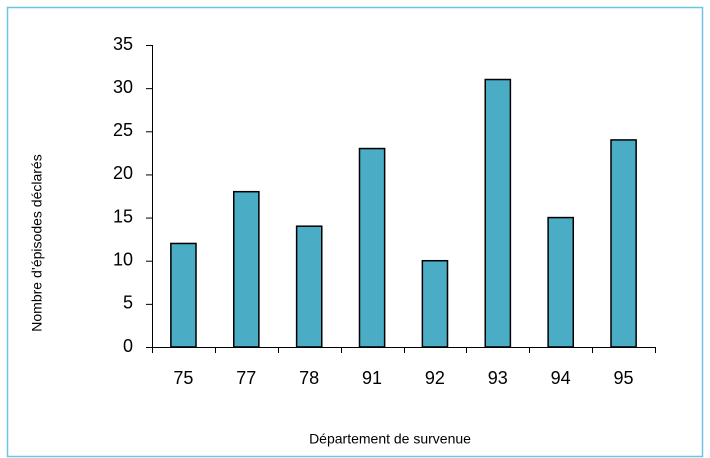 The width and height of the screenshot is (710, 458). I want to click on y-tick-label: 30, so click(123, 87).